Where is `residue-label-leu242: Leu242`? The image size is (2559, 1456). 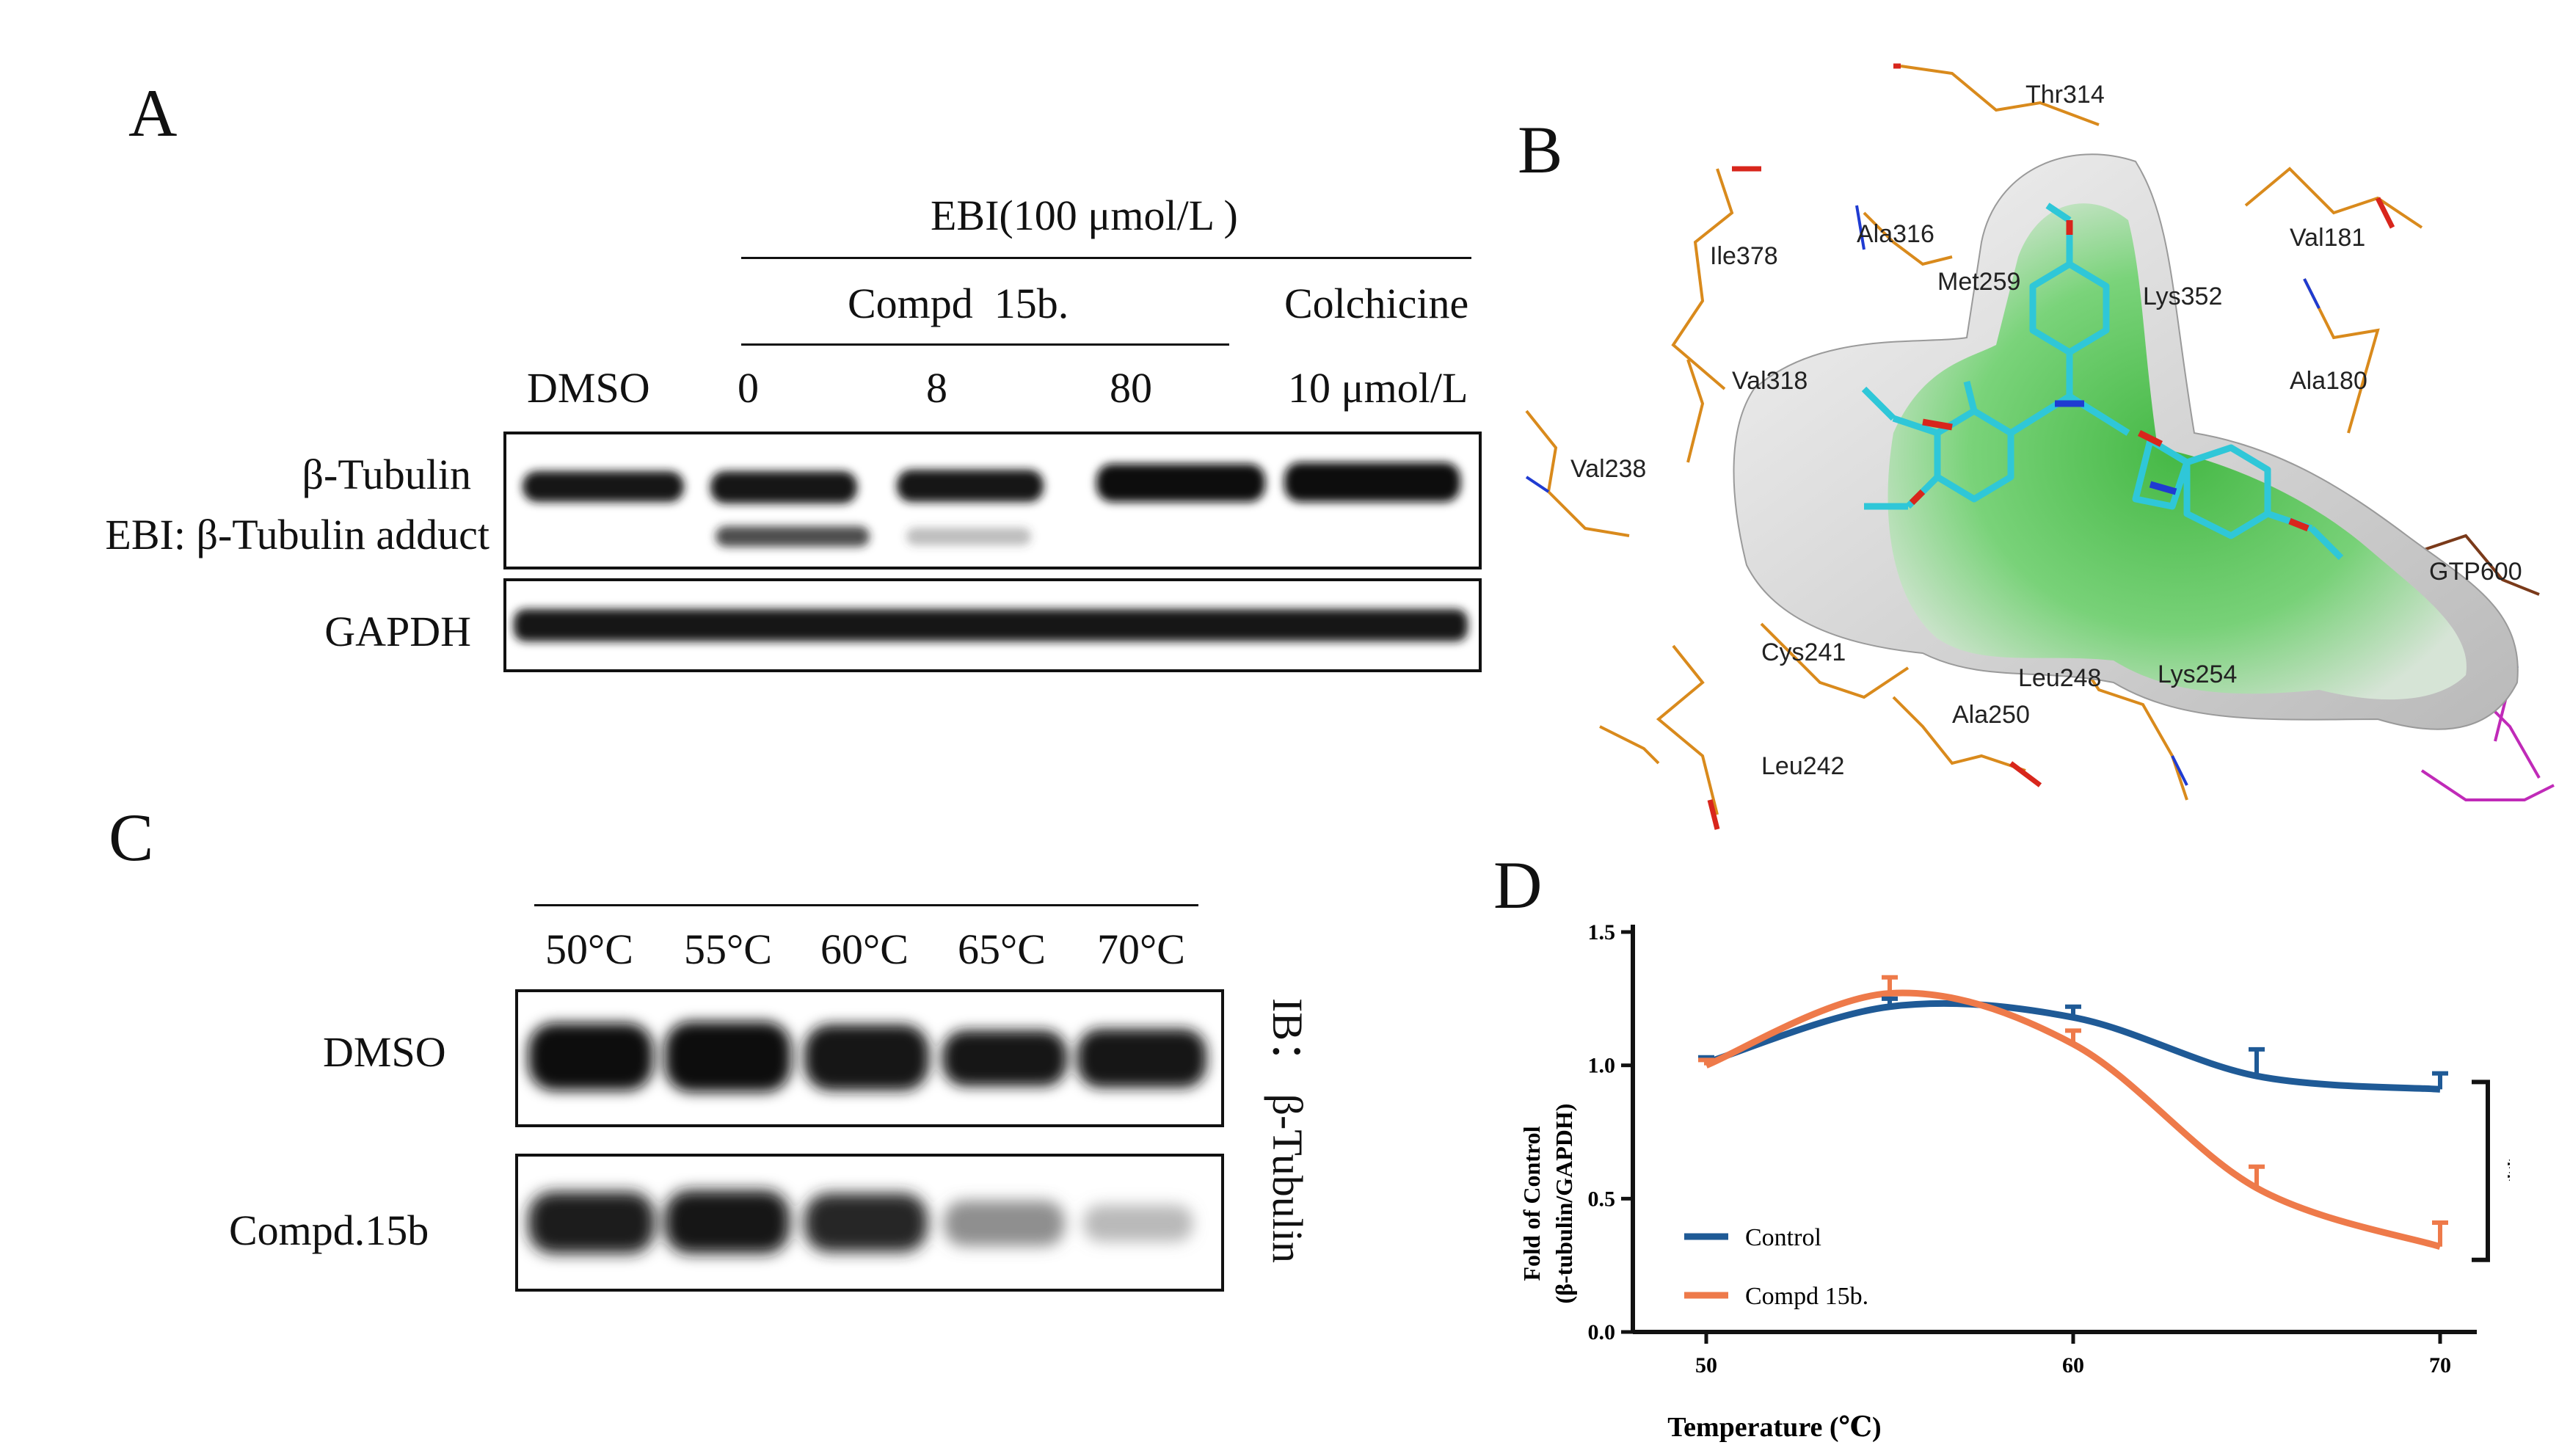 residue-label-leu242: Leu242 is located at coordinates (1802, 766).